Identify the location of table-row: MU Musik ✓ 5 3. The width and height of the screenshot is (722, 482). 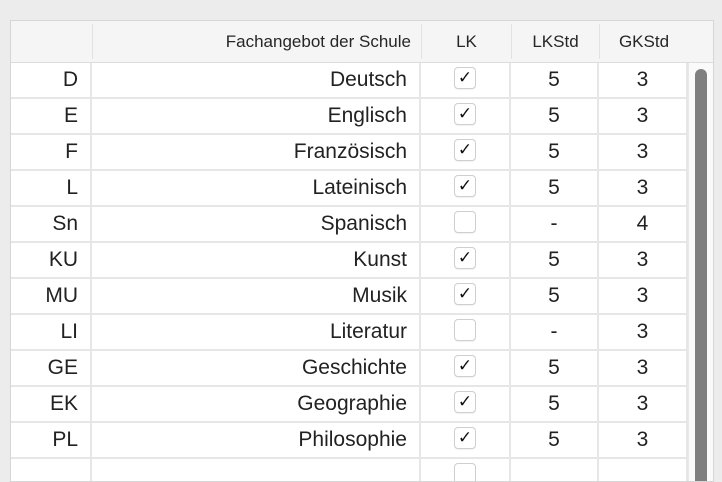
(349, 297).